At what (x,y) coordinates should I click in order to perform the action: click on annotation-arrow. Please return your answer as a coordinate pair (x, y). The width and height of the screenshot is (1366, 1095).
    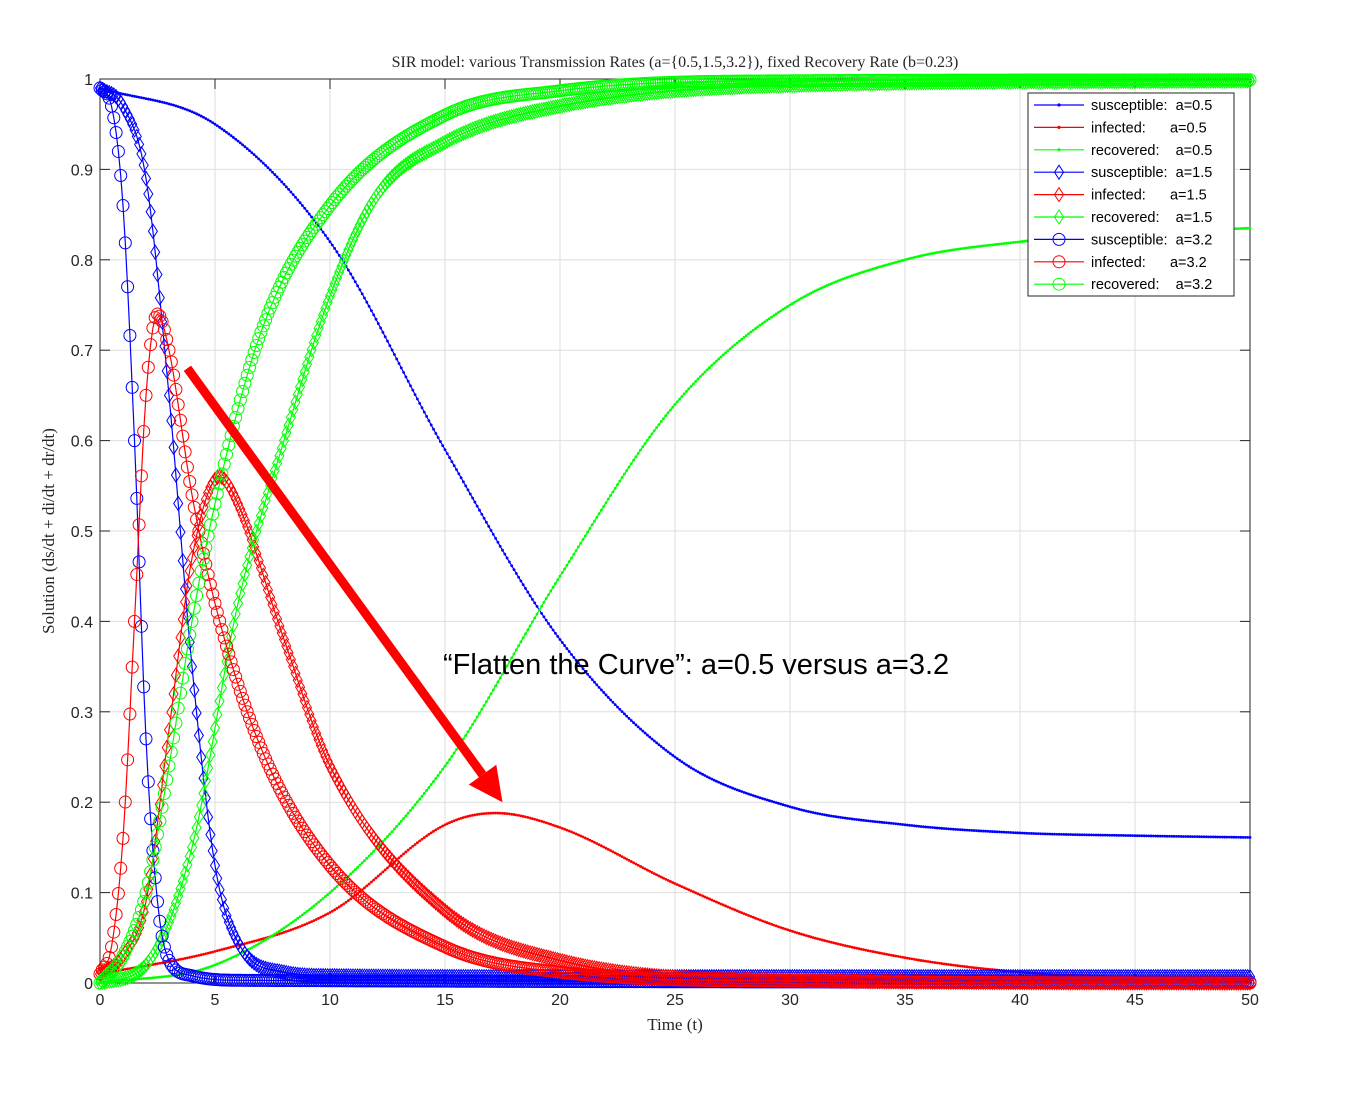
    Looking at the image, I should click on (343, 584).